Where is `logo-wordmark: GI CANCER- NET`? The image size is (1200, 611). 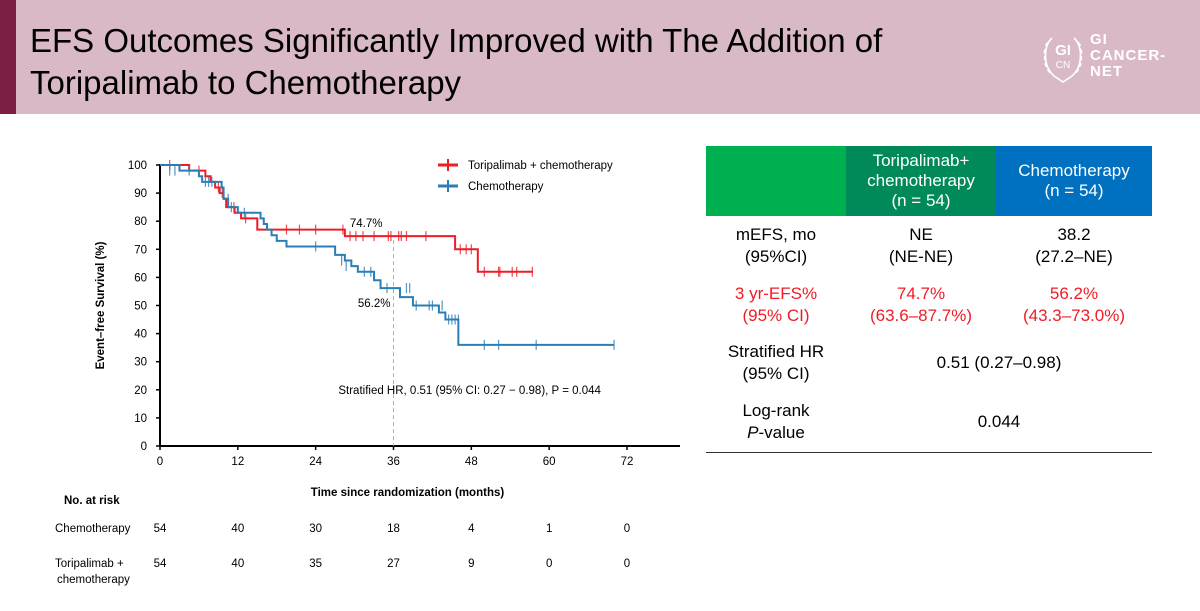
logo-wordmark: GI CANCER- NET is located at coordinates (1128, 56).